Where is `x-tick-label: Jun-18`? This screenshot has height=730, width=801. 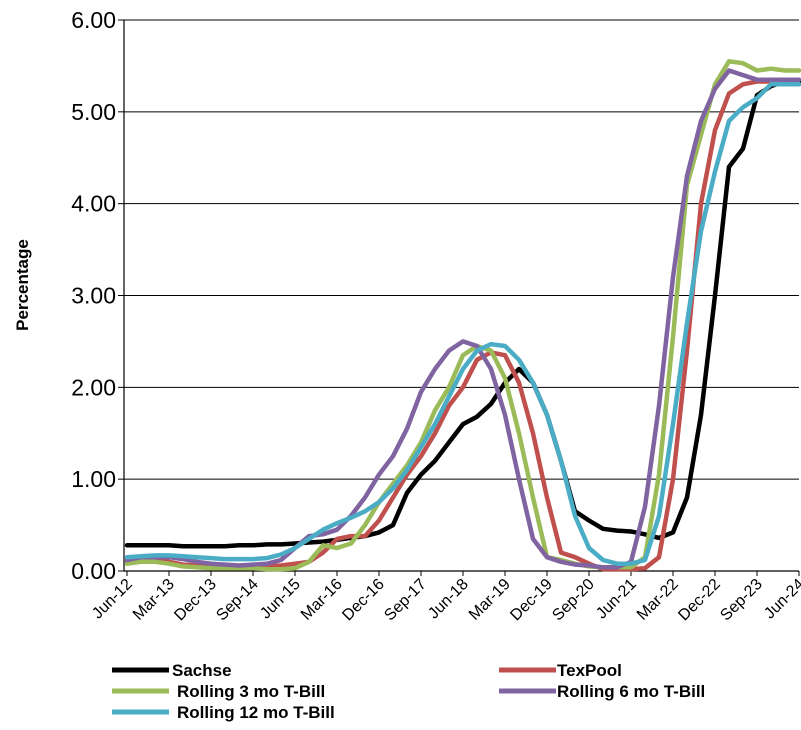
x-tick-label: Jun-18 is located at coordinates (448, 599).